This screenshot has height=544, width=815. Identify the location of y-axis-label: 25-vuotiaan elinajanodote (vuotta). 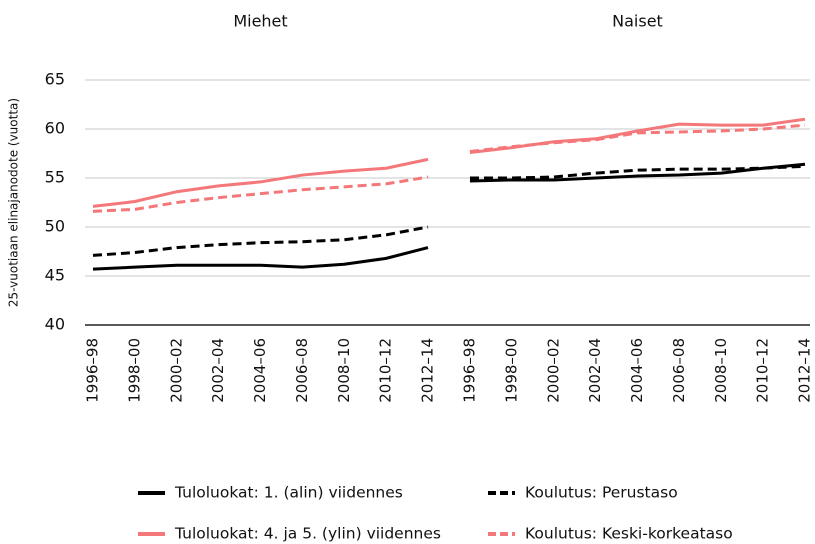
(14, 202).